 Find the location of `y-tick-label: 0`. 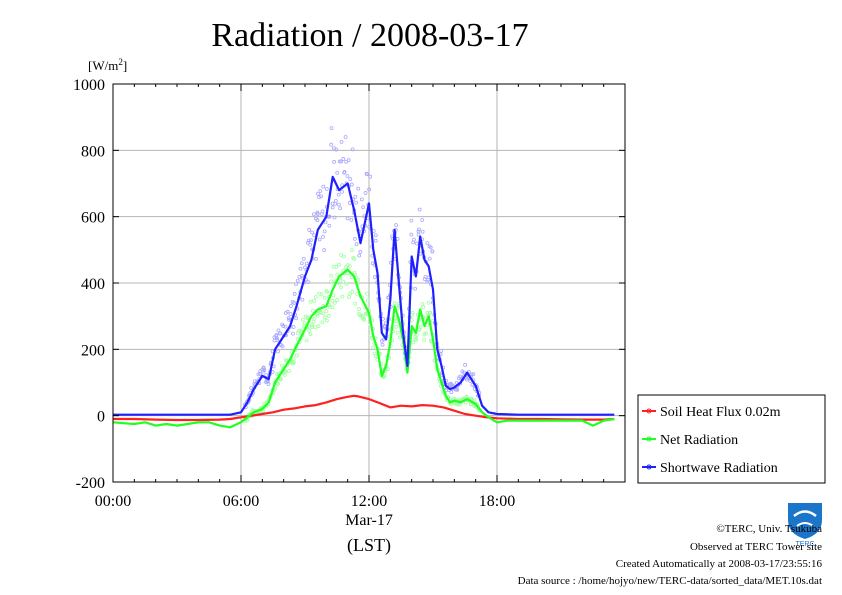

y-tick-label: 0 is located at coordinates (101, 417).